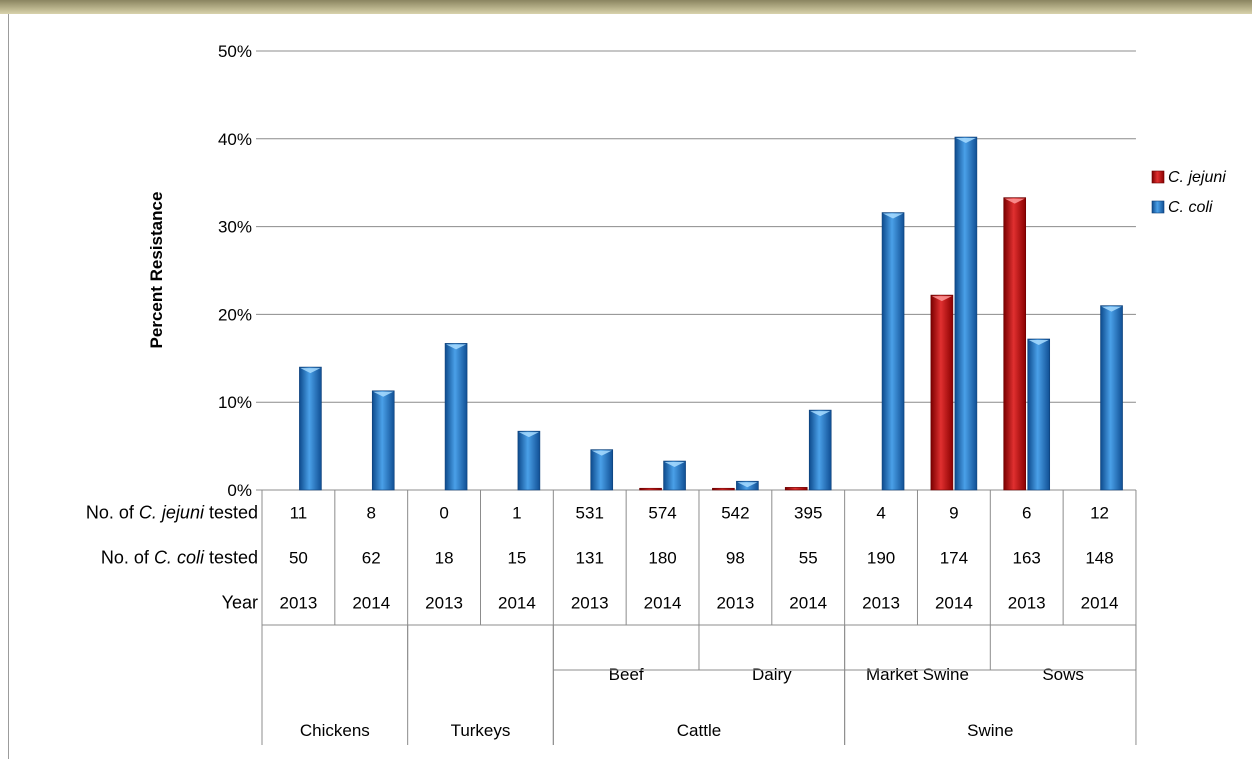  I want to click on legend-label: C. jejuni, so click(1197, 177).